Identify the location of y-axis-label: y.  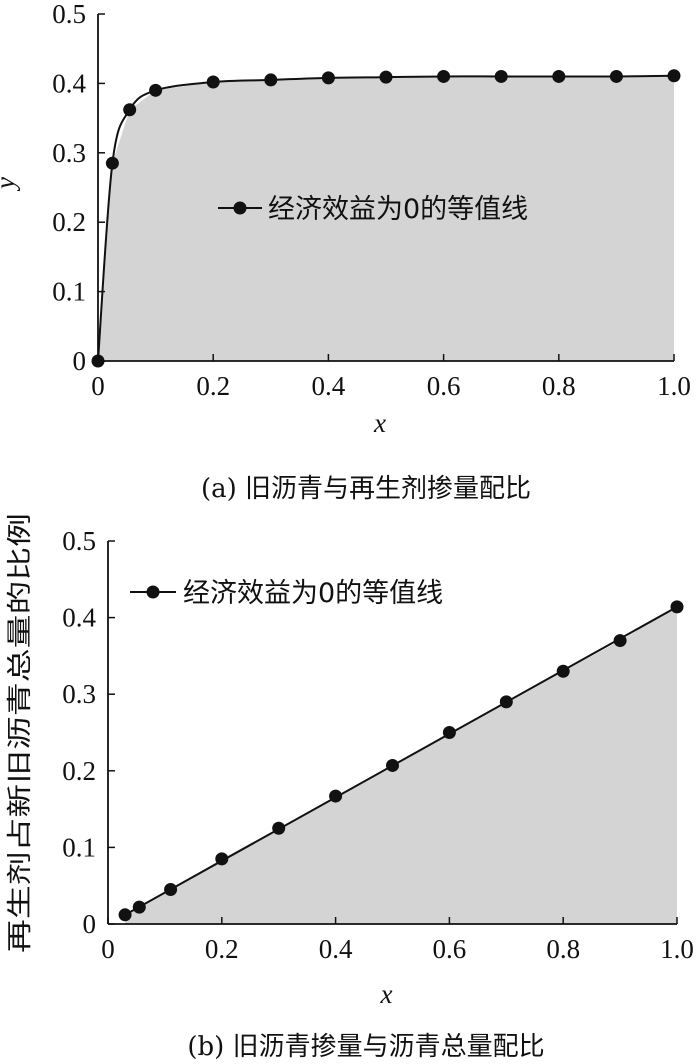
(10, 184).